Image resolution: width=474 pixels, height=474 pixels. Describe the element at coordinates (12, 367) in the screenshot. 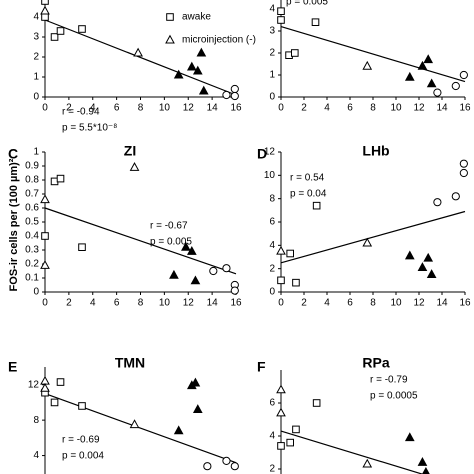

I see `panel-label: E` at that location.